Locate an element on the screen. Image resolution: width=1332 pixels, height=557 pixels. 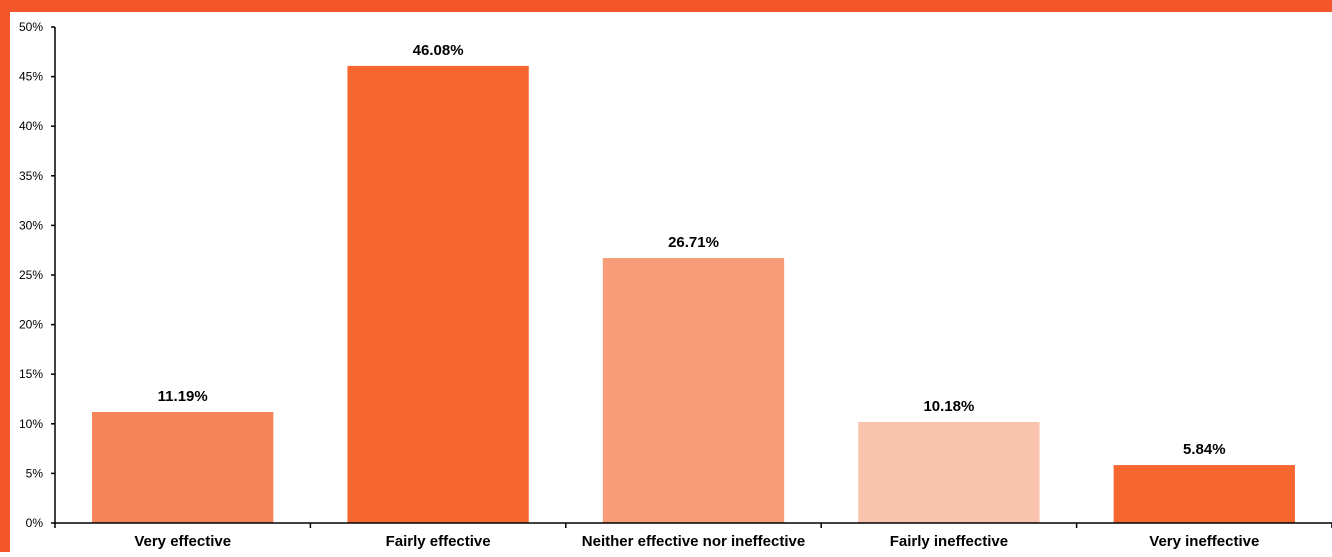
category-label: Very ineffective is located at coordinates (1204, 541).